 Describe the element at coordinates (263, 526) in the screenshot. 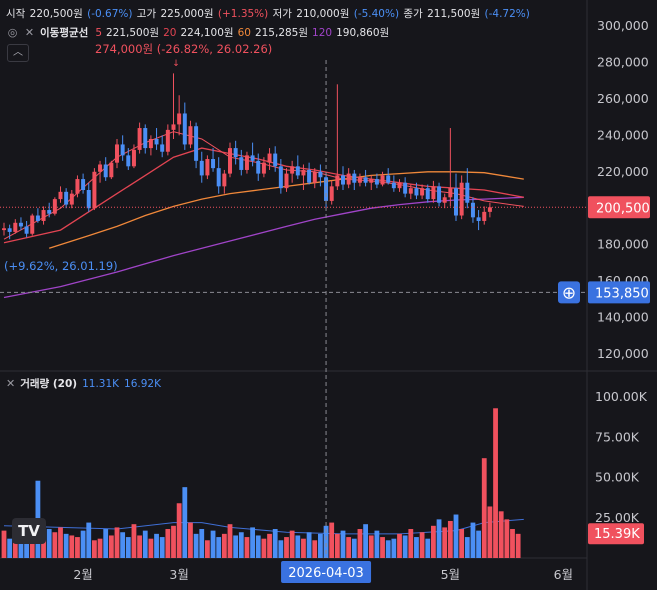

I see `volume-ma-line` at that location.